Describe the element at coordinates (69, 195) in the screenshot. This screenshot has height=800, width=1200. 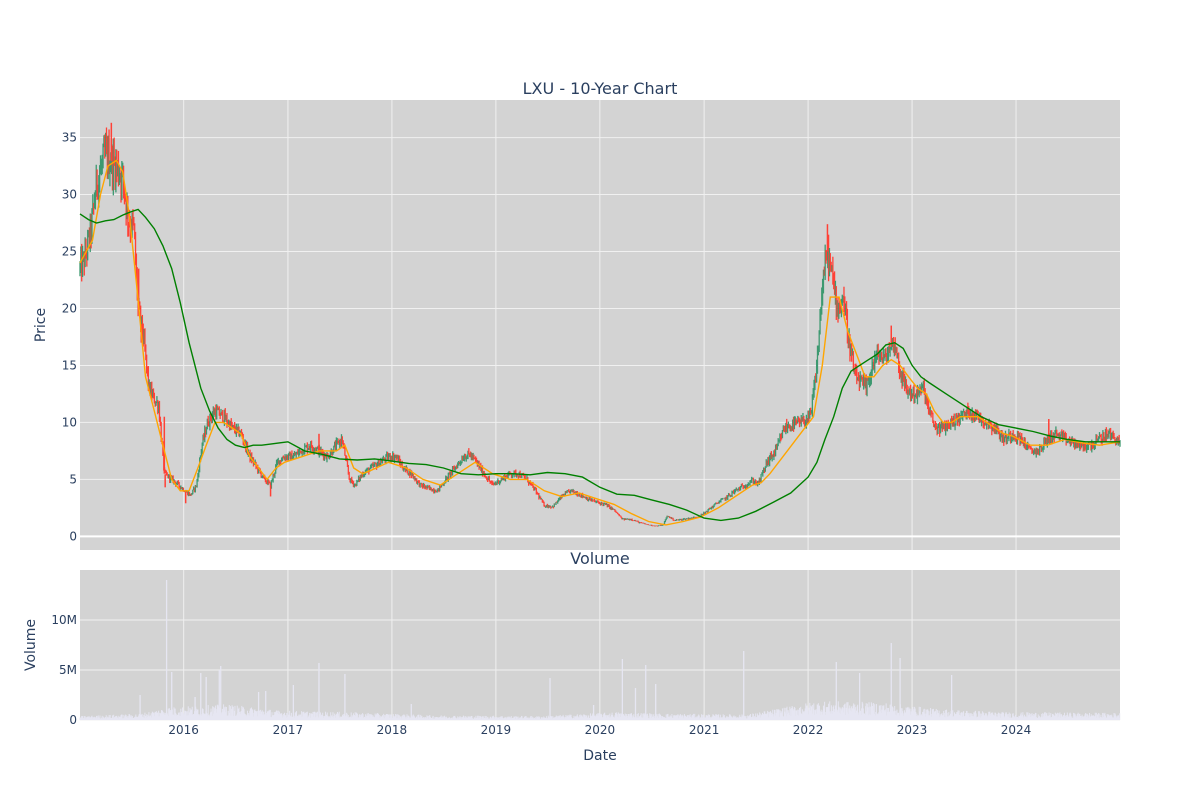
I see `price-y-tick-label: 30` at that location.